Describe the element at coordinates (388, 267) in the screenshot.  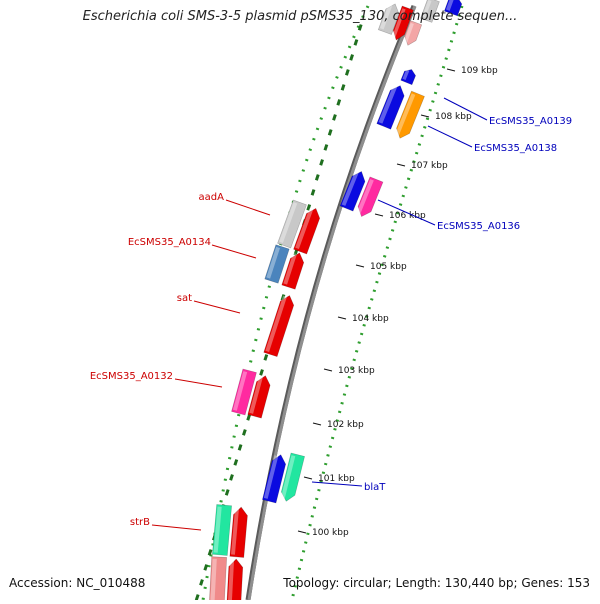
I see `ruler-label: 105 kbp` at that location.